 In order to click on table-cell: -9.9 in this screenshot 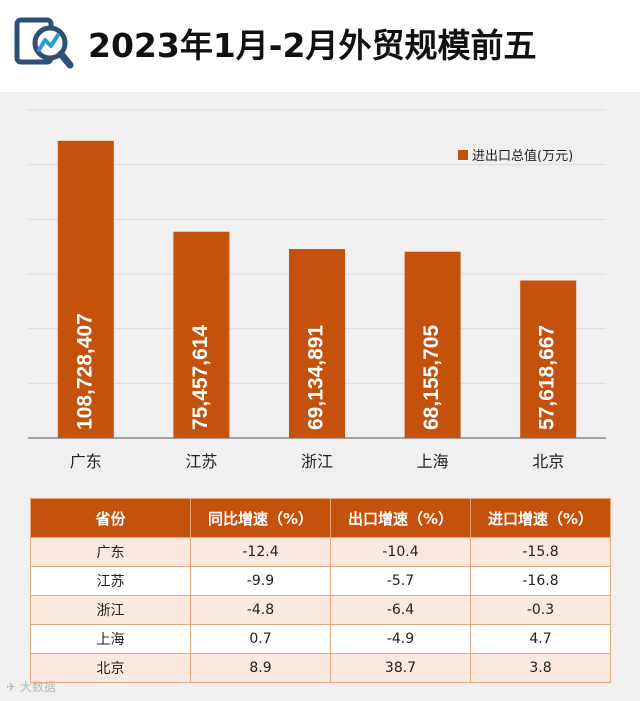, I will do `click(260, 581)`.